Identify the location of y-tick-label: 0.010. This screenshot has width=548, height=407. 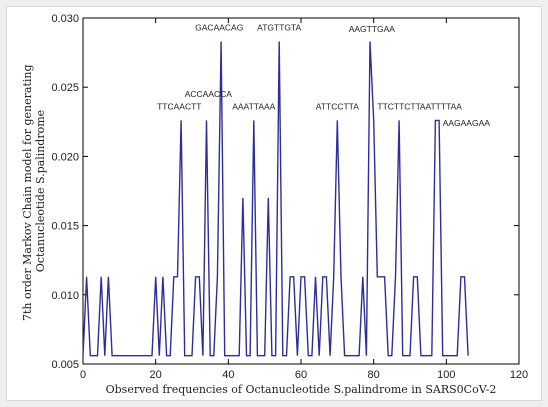
(65, 296).